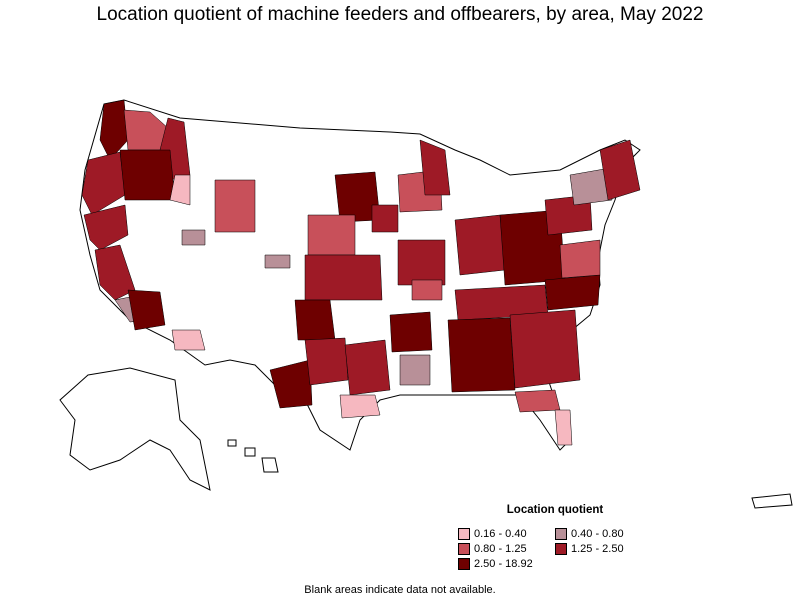 The width and height of the screenshot is (800, 600). I want to click on region-tx-south, so click(360, 406).